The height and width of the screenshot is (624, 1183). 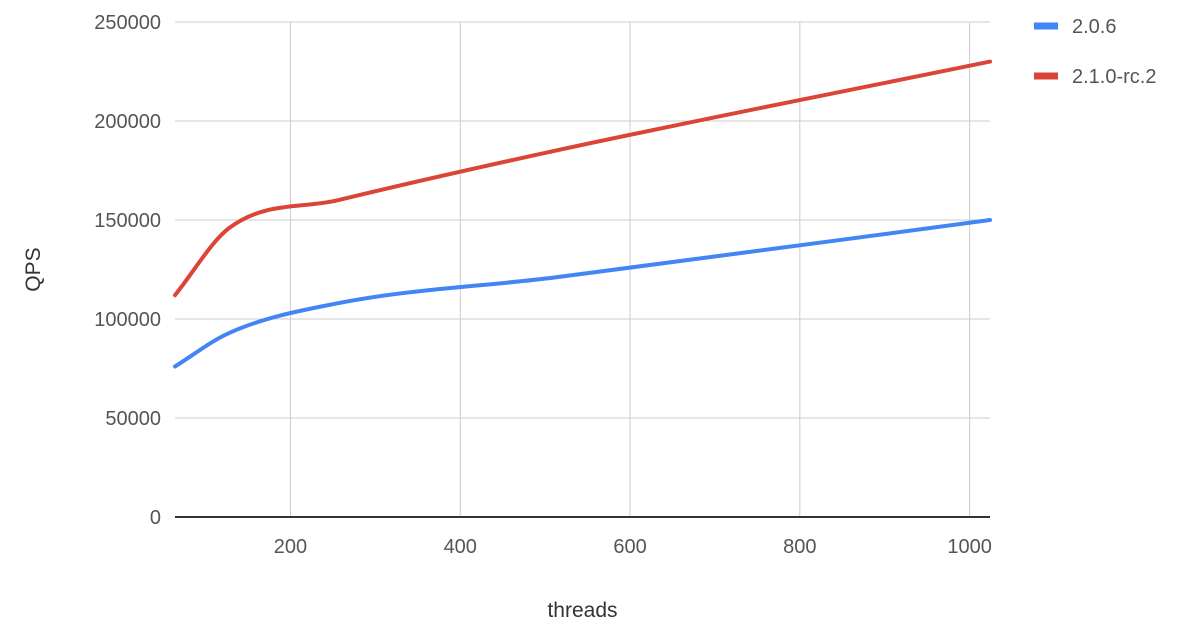 What do you see at coordinates (969, 547) in the screenshot?
I see `x-tick-label: 1000` at bounding box center [969, 547].